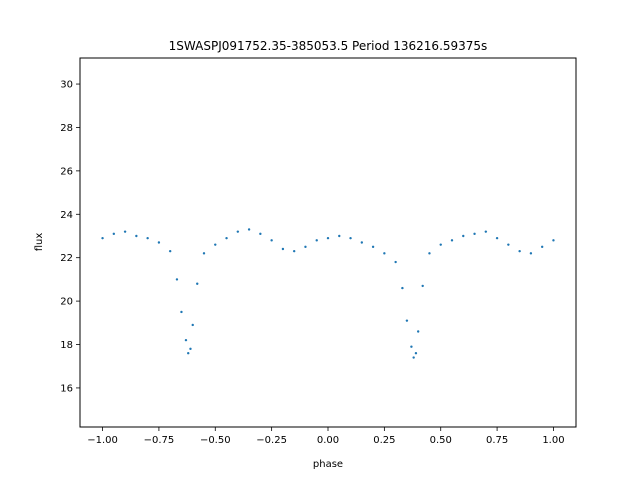 The height and width of the screenshot is (480, 640). What do you see at coordinates (328, 464) in the screenshot?
I see `x-axis-label: phase` at bounding box center [328, 464].